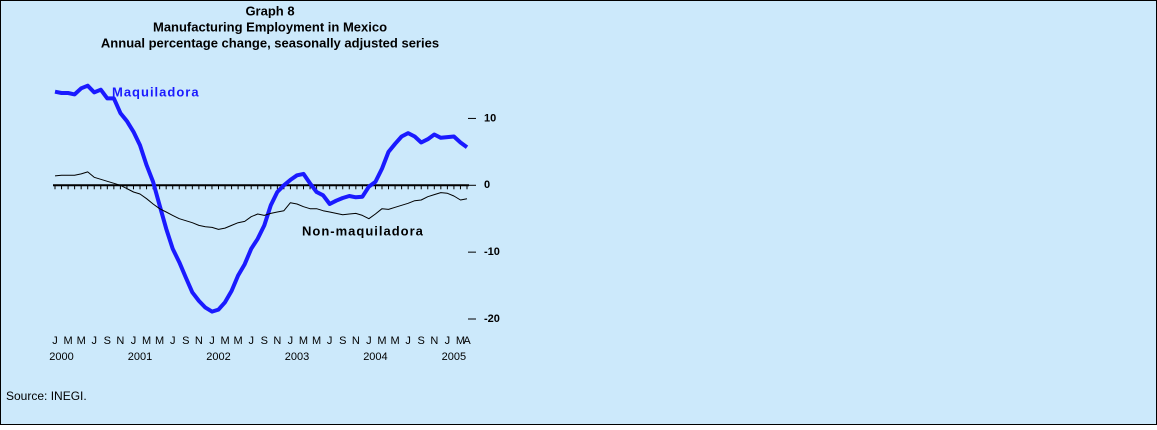 The height and width of the screenshot is (430, 1157). Describe the element at coordinates (156, 91) in the screenshot. I see `series-label: Maquiladora` at that location.